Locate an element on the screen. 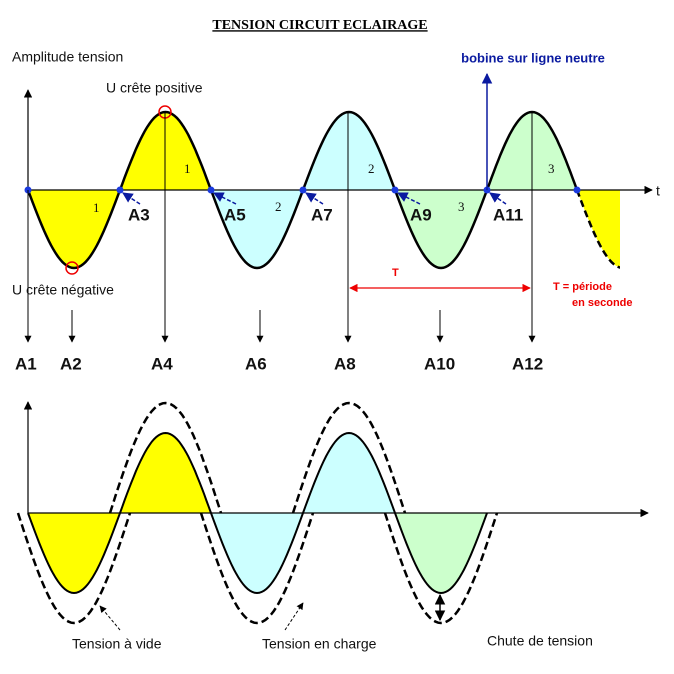 Image resolution: width=674 pixels, height=674 pixels. period-note: T = période is located at coordinates (582, 287).